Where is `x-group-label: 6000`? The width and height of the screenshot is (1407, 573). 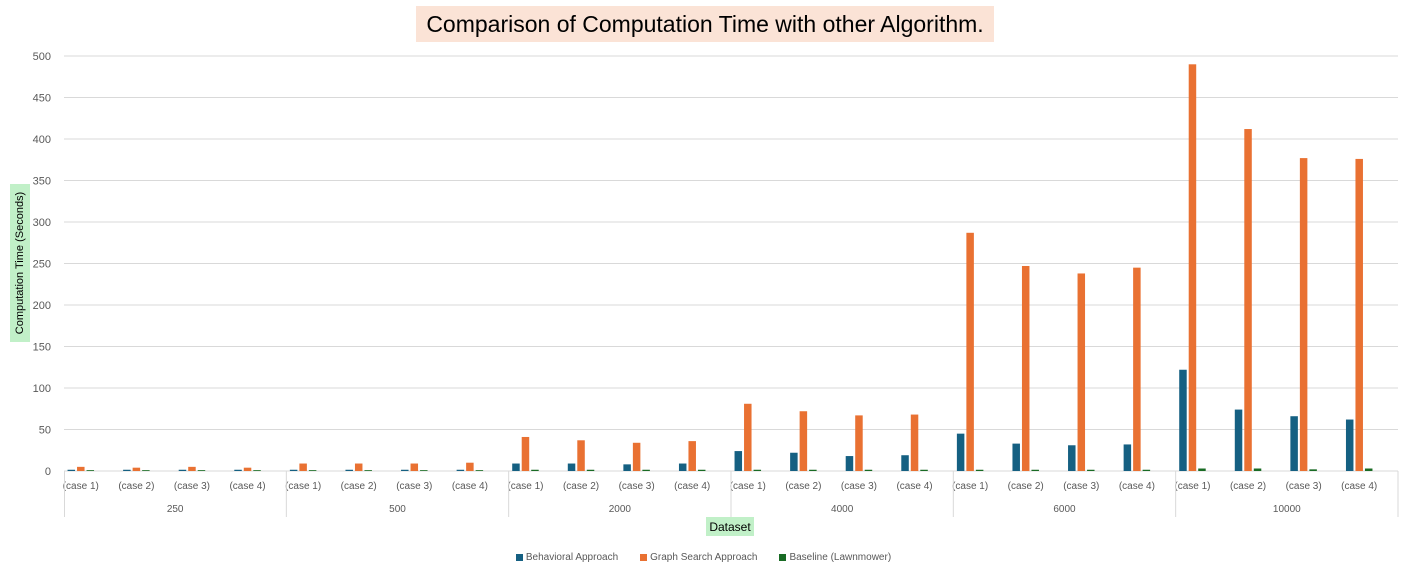
x-group-label: 6000 is located at coordinates (1064, 509).